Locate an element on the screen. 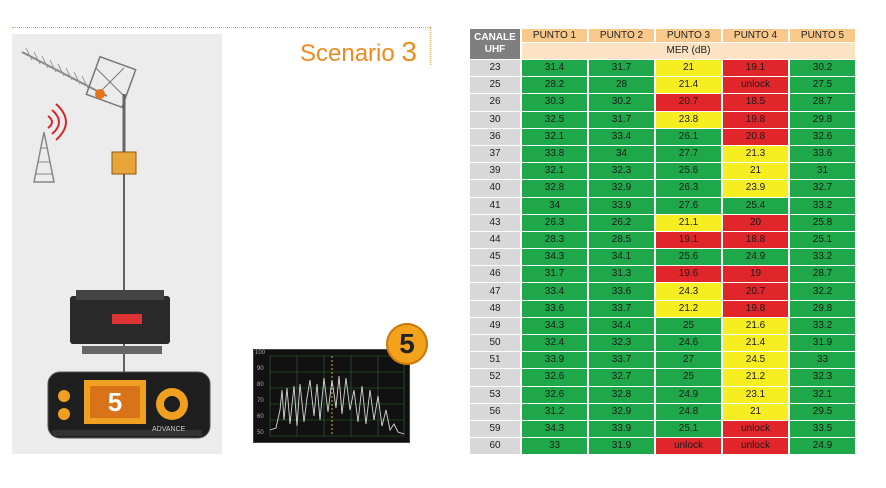  scenario-badge: 5 is located at coordinates (407, 344).